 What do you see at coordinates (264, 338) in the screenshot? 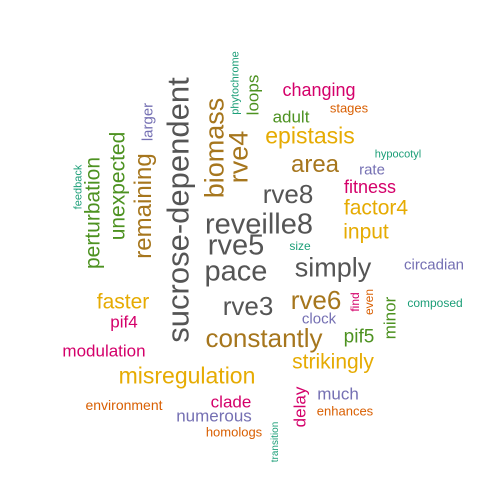
I see `word: constantly` at bounding box center [264, 338].